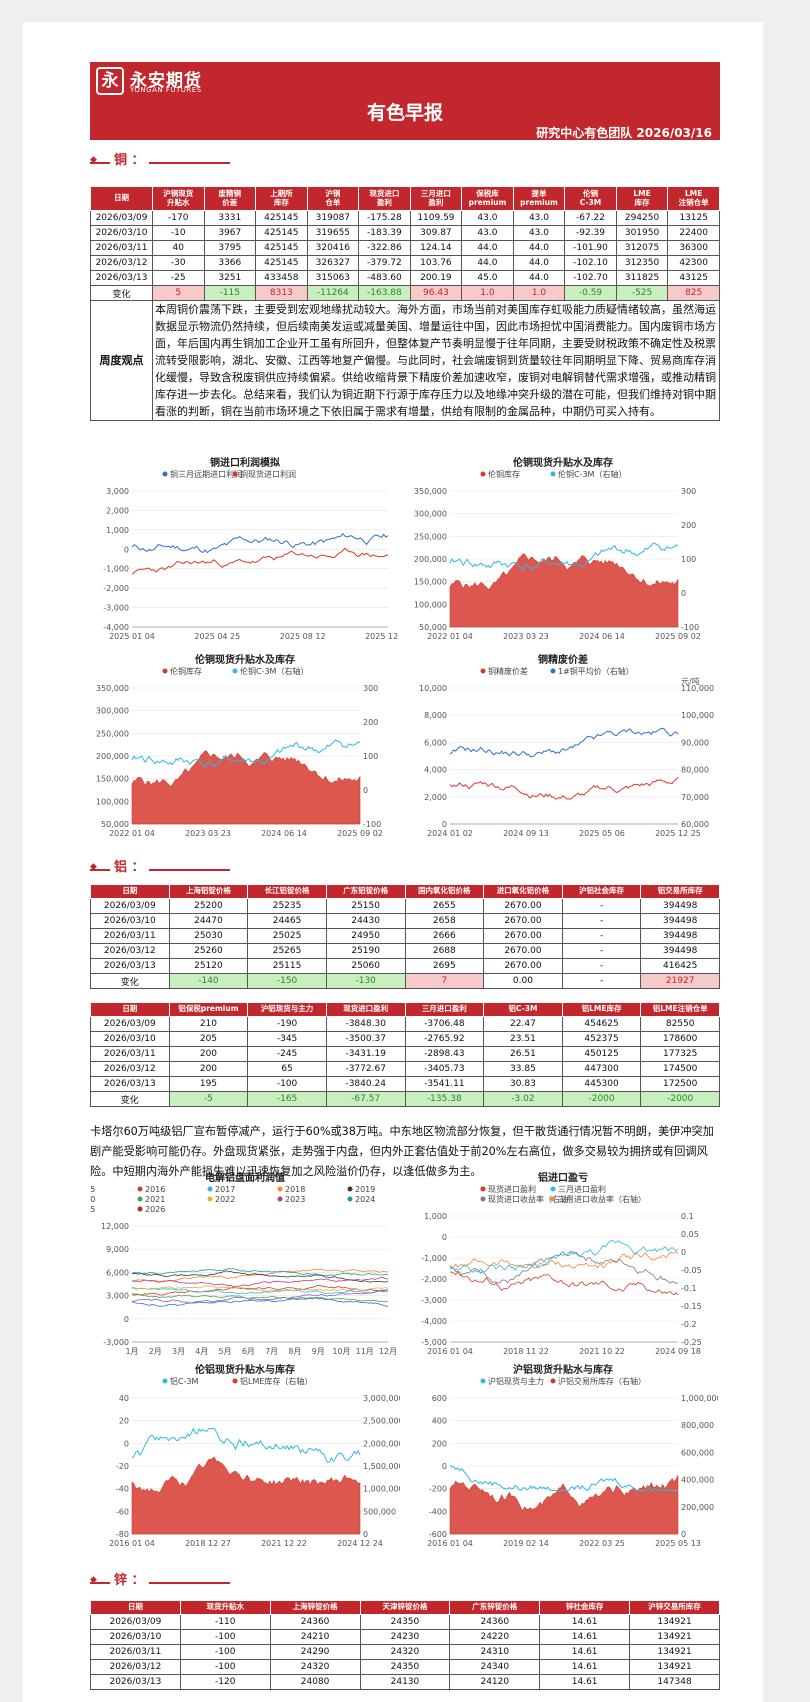 The height and width of the screenshot is (1702, 810). Describe the element at coordinates (697, 688) in the screenshot. I see `y2-tick-label: 110,000` at that location.